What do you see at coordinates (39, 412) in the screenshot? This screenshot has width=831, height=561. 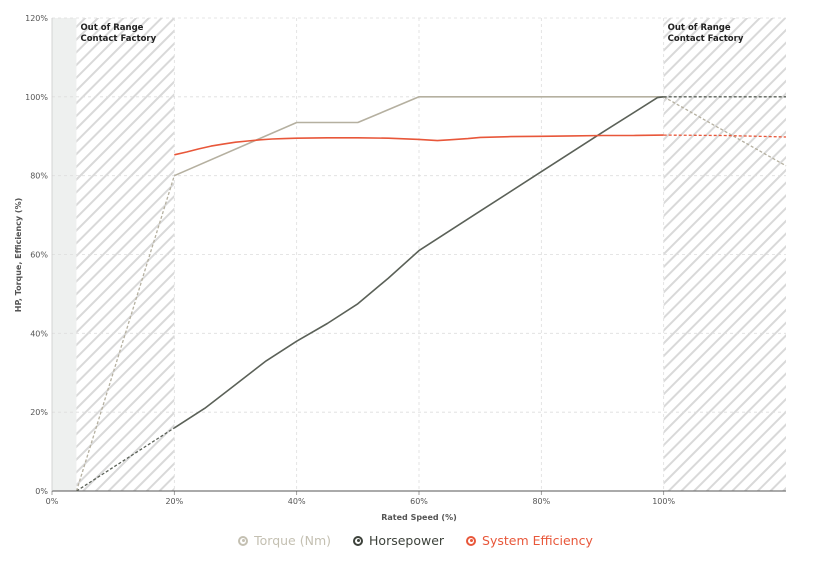 I see `y-tick-label: 20%` at bounding box center [39, 412].